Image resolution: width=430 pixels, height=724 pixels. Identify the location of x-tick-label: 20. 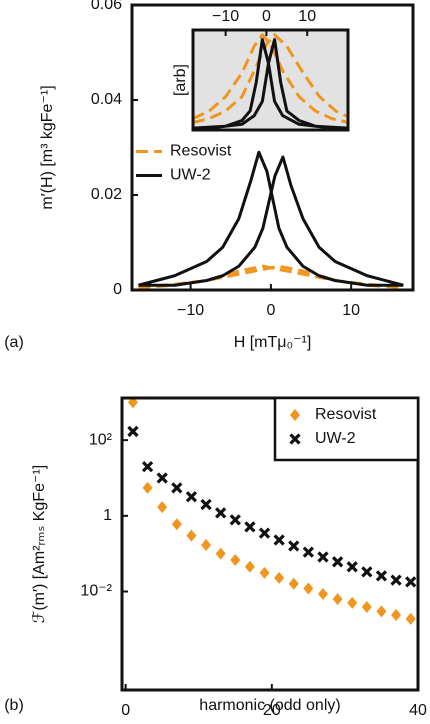
(272, 710).